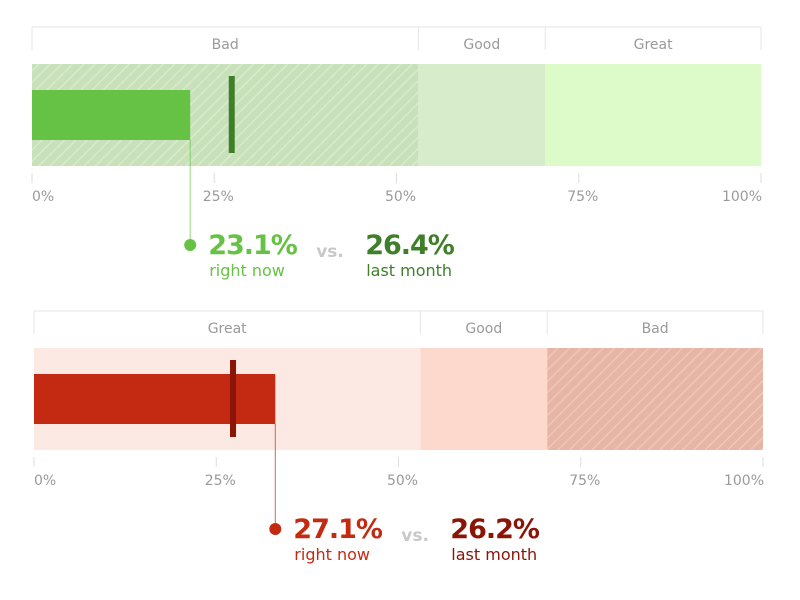  What do you see at coordinates (410, 245) in the screenshot?
I see `previous-value: 26.4%` at bounding box center [410, 245].